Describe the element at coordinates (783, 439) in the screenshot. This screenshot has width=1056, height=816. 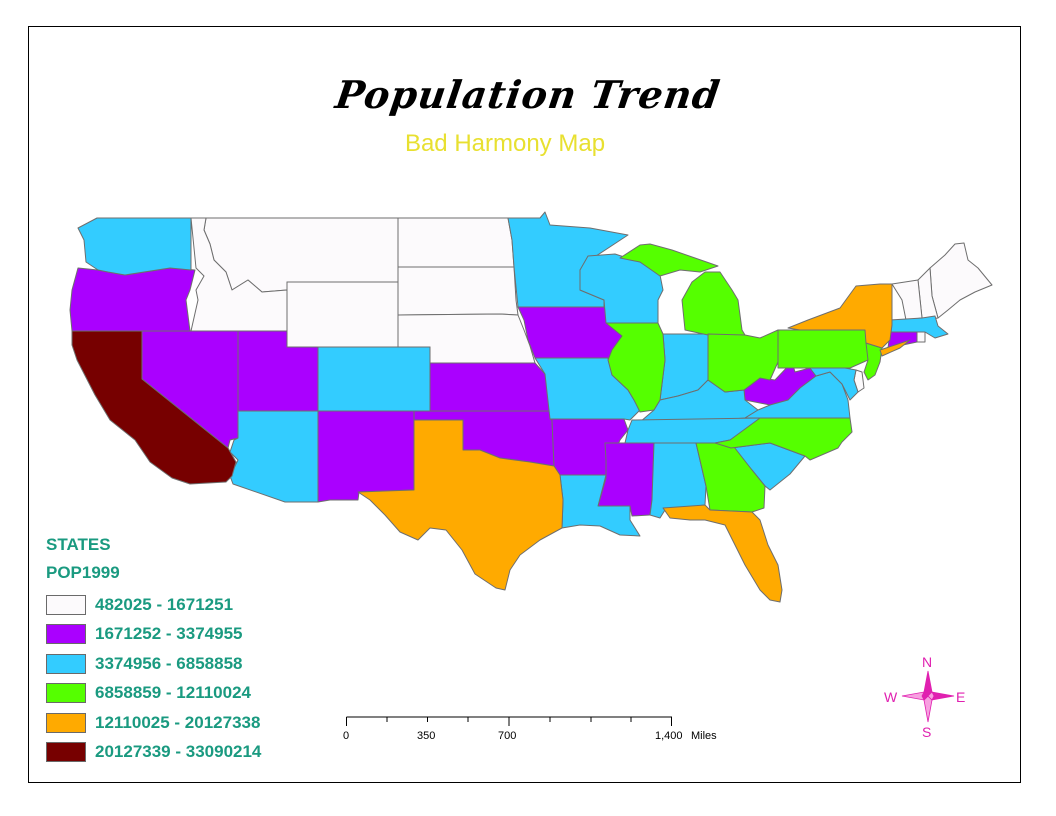
I see `state-north-carolina` at that location.